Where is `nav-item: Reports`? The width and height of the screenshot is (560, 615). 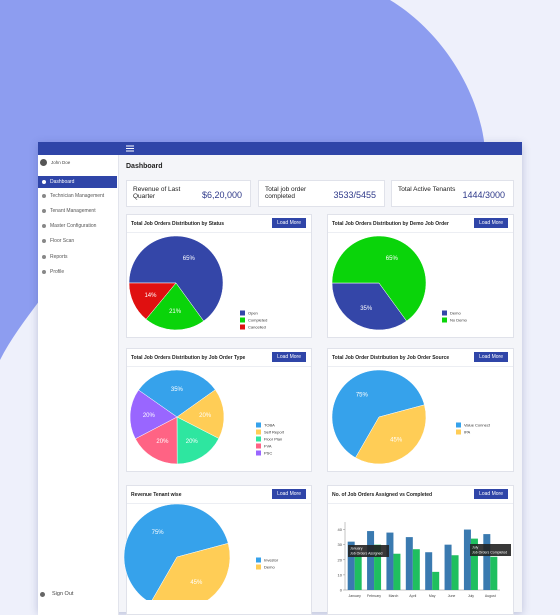
nav-item: Reports is located at coordinates (77, 257).